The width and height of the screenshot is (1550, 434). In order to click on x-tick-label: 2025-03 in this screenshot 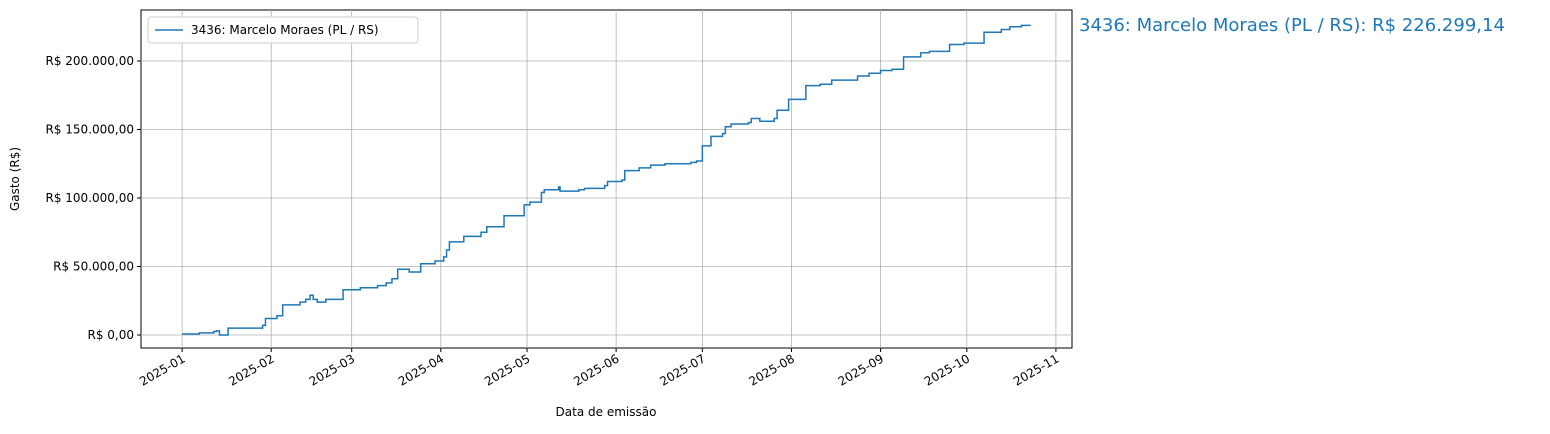, I will do `click(332, 369)`.